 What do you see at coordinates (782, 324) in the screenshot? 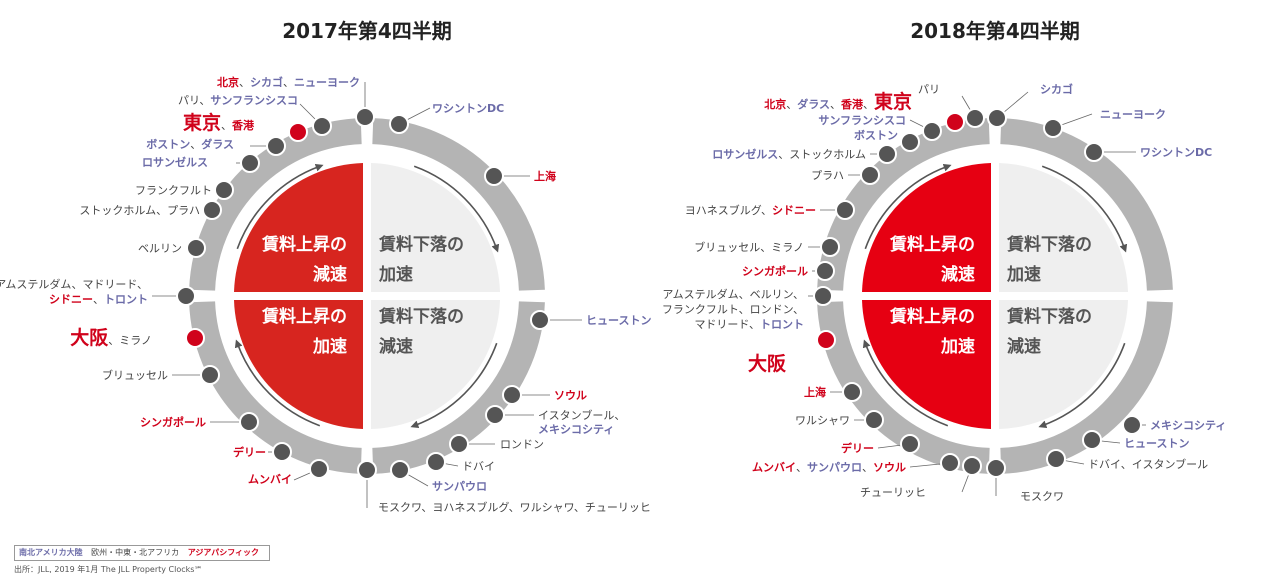
I see `city-name: トロント` at bounding box center [782, 324].